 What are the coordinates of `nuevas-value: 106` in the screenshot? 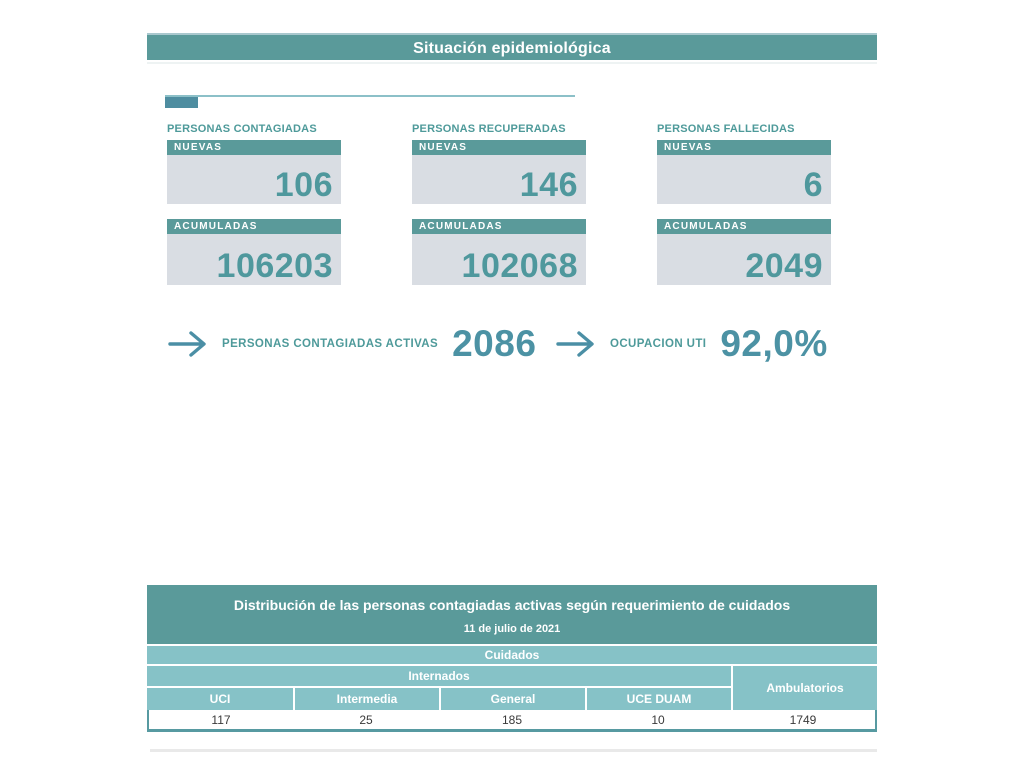 It's located at (303, 185).